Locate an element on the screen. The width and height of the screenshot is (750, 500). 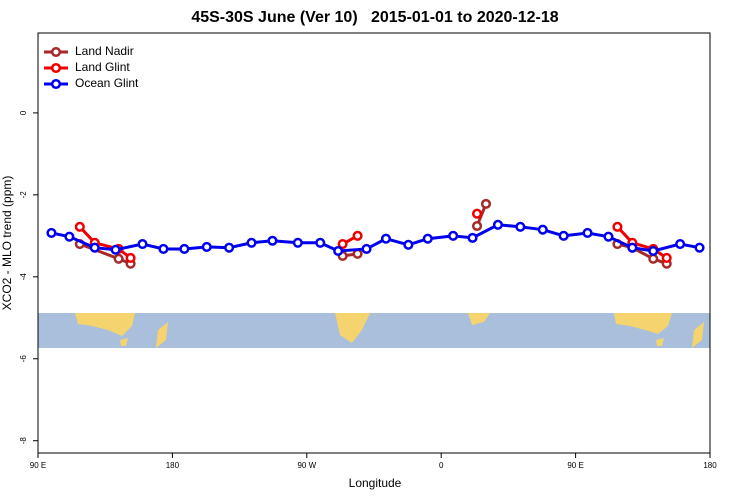
legend-label: Land Nadir is located at coordinates (104, 51).